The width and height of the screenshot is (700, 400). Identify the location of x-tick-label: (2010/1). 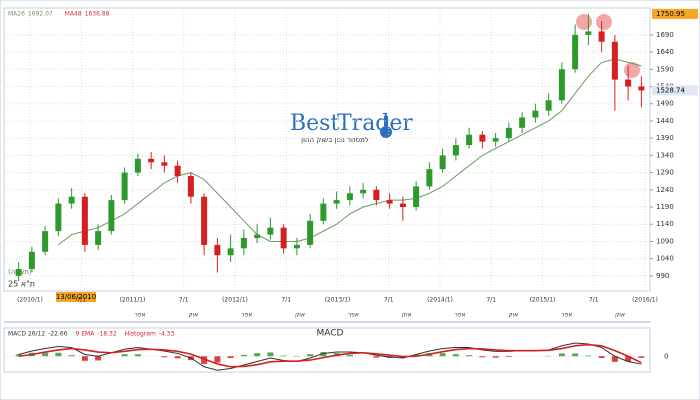
(30, 300).